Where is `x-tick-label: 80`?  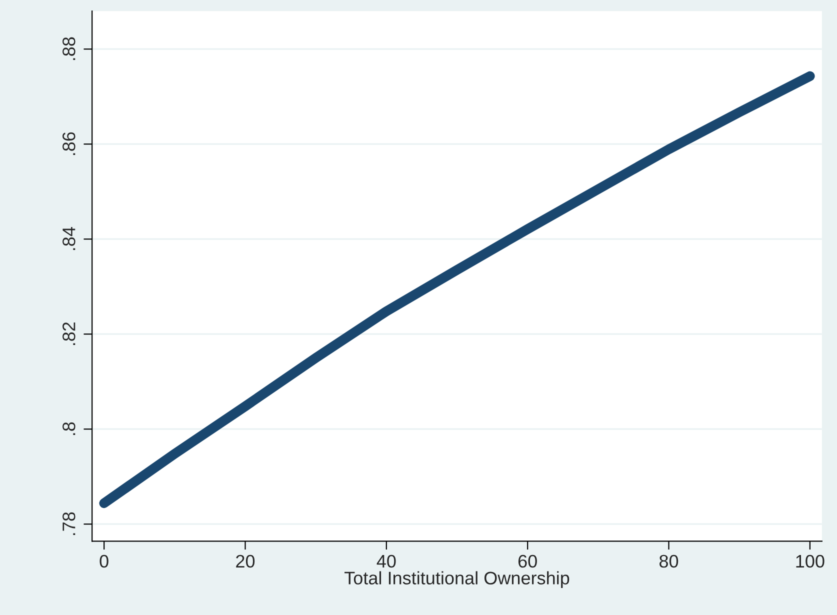 x-tick-label: 80 is located at coordinates (669, 561).